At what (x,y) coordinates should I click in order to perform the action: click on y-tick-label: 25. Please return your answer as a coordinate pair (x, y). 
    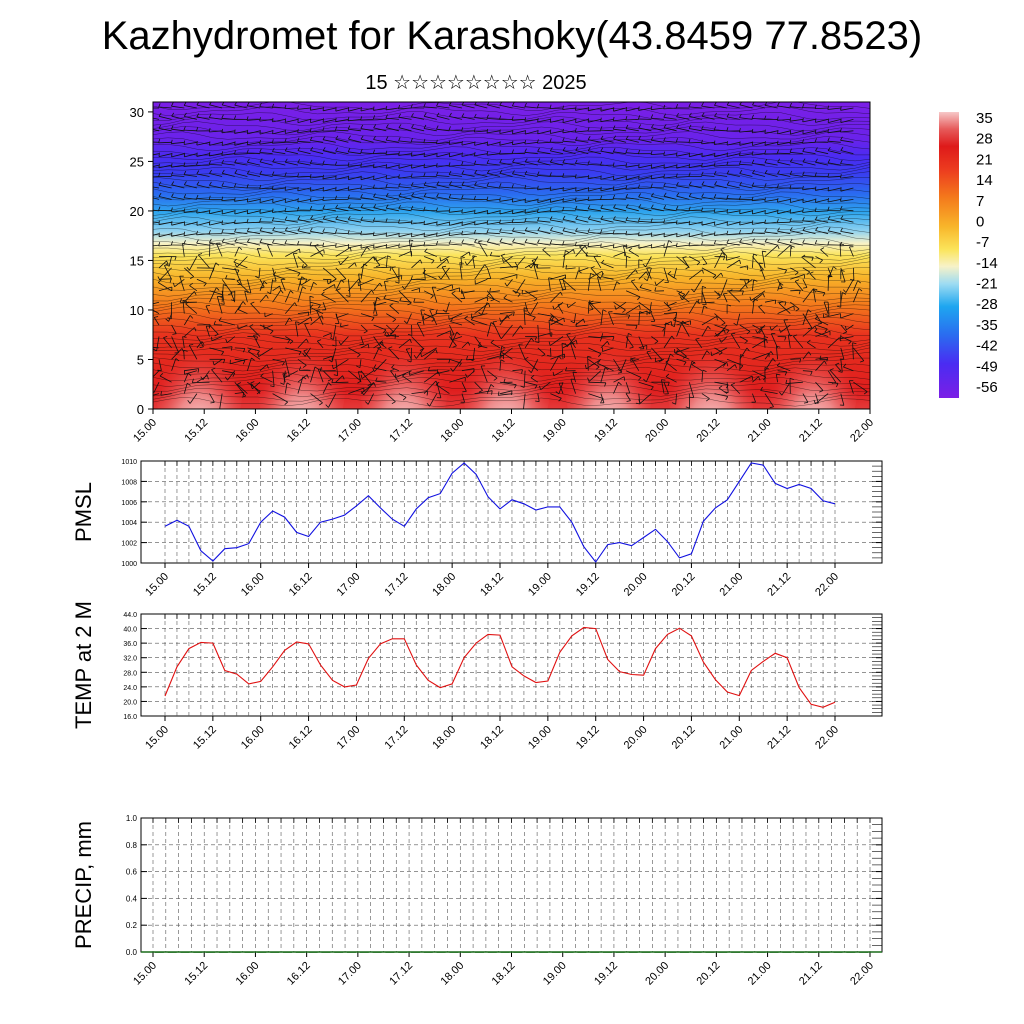
    Looking at the image, I should click on (137, 161).